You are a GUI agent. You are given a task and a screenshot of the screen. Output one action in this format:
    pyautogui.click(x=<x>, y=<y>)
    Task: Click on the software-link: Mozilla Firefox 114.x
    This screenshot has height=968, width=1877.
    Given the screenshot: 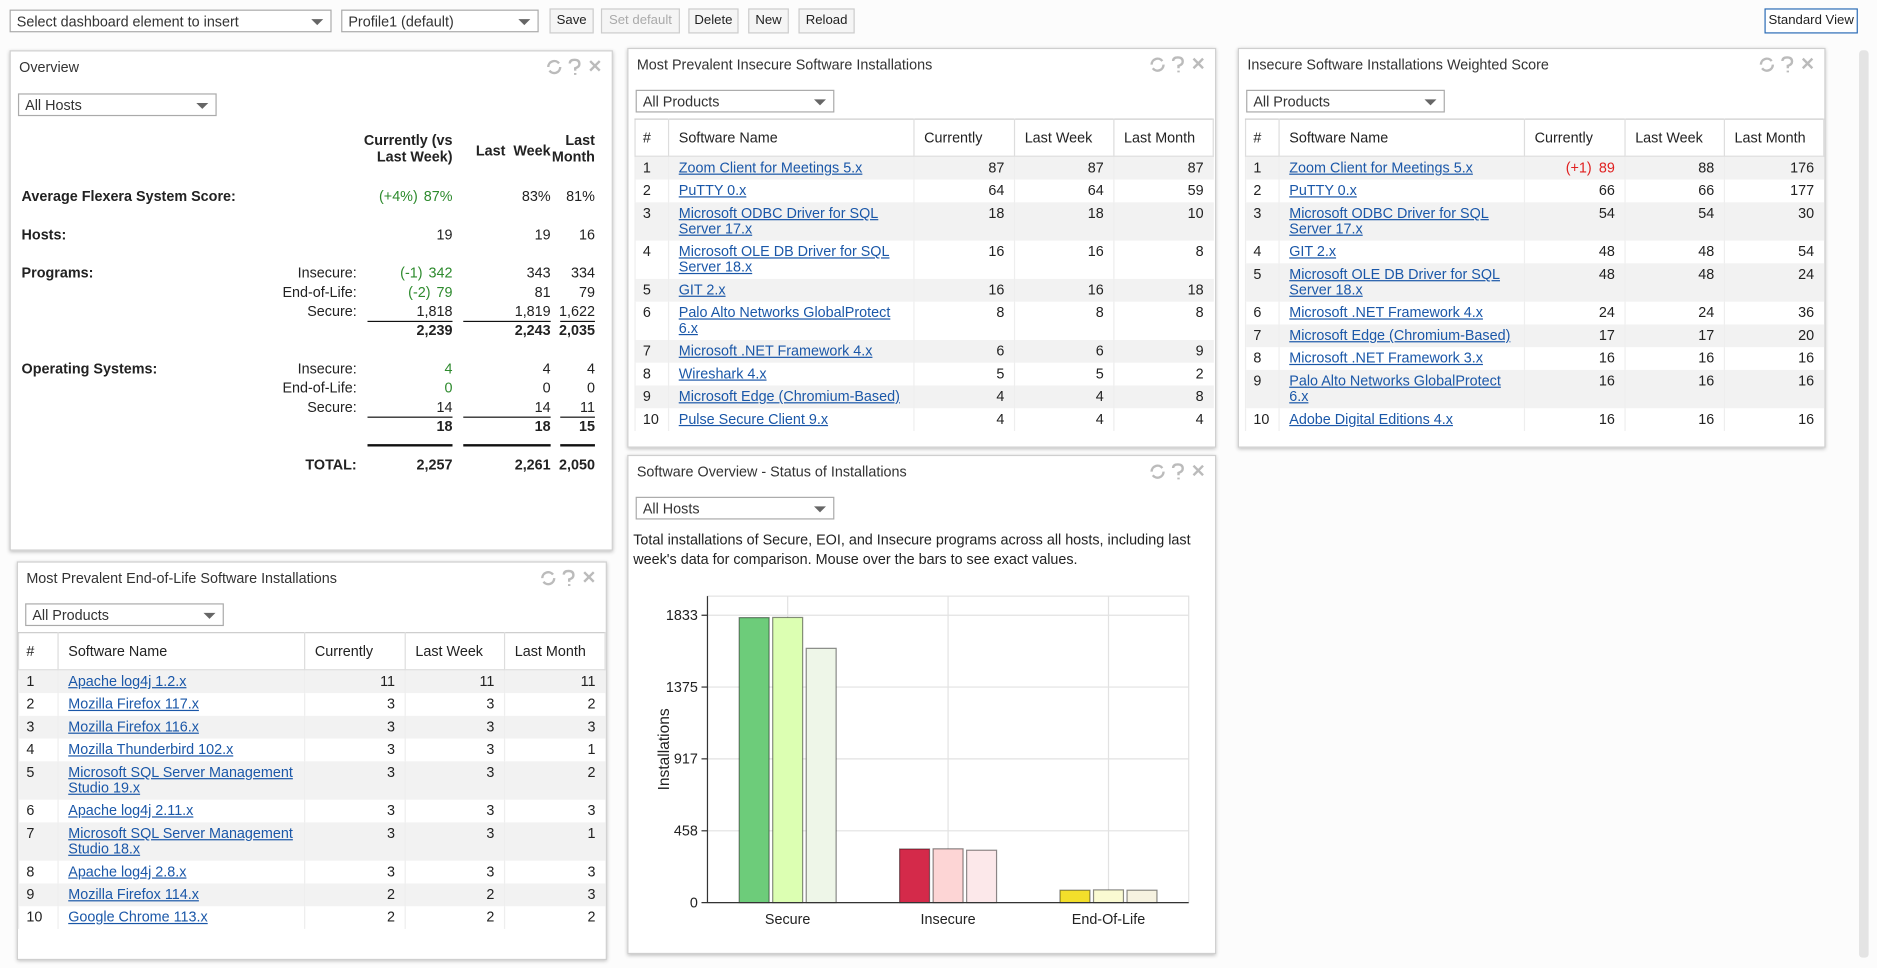 What is the action you would take?
    pyautogui.click(x=133, y=894)
    